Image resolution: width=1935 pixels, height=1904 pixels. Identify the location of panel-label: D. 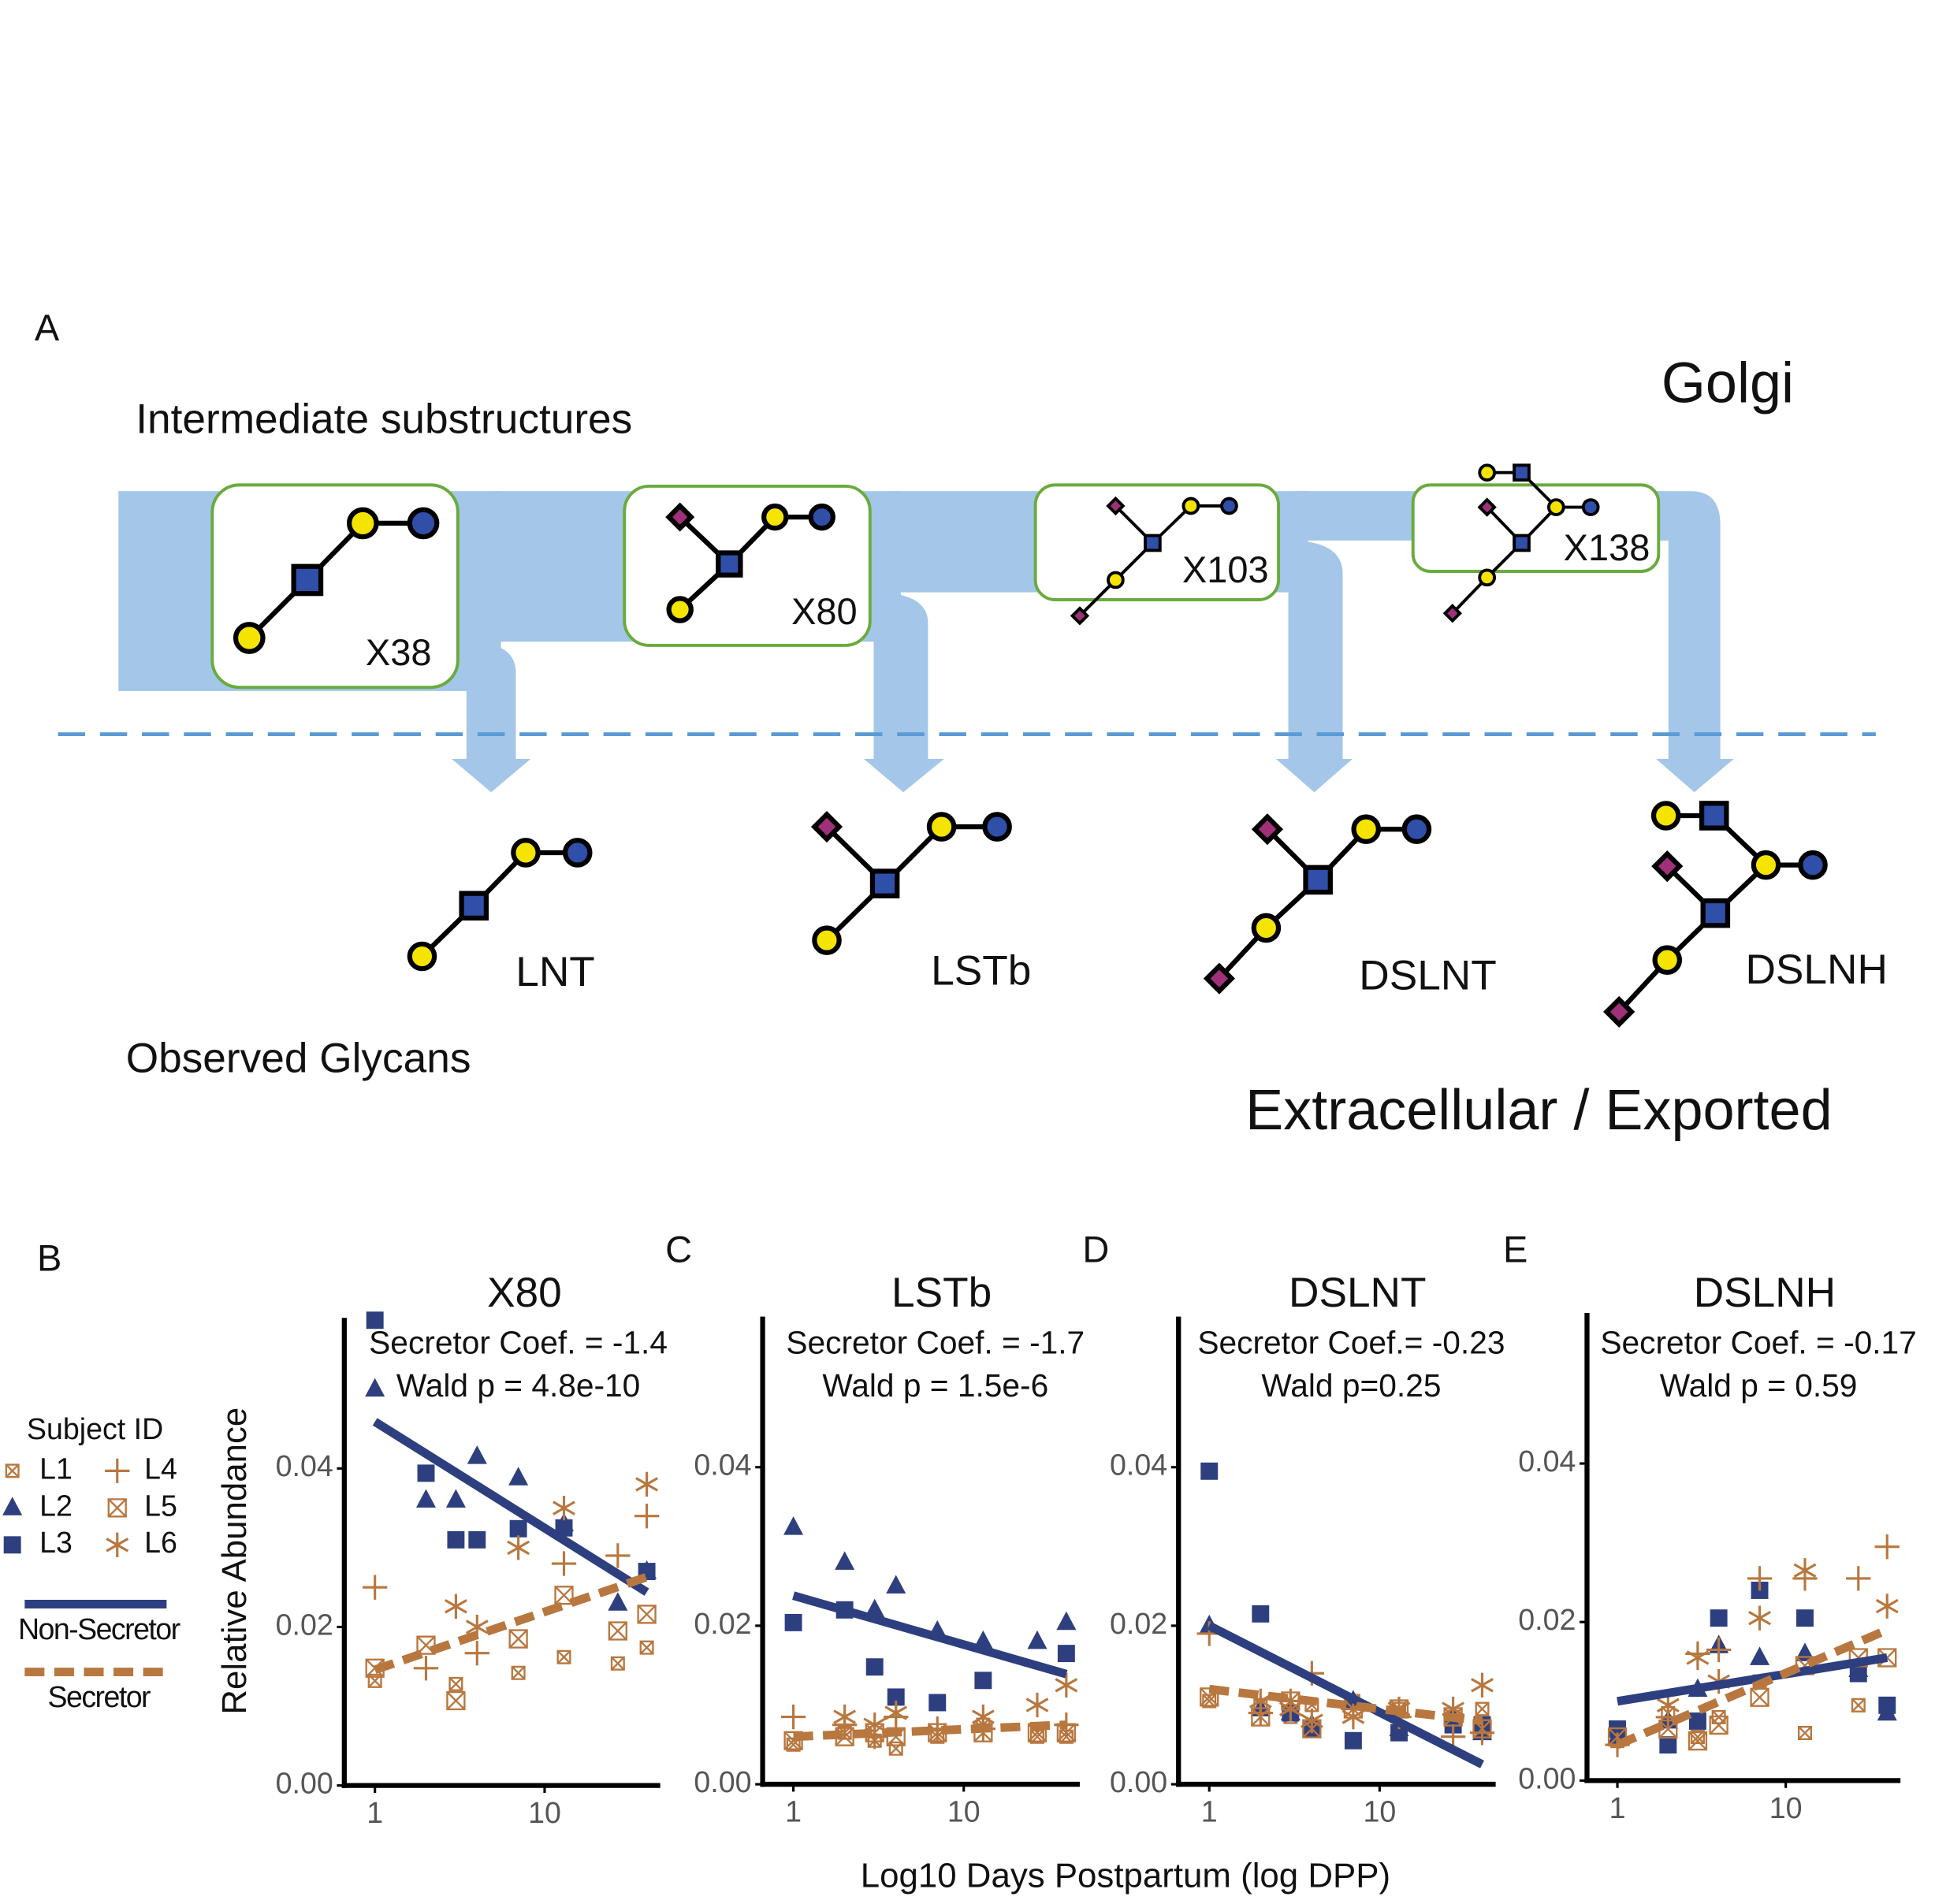
(1095, 1249).